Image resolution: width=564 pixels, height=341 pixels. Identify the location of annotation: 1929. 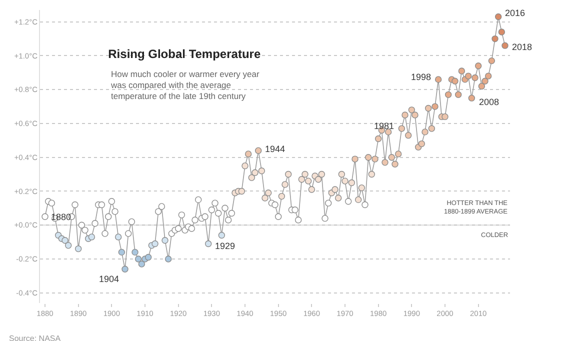
(225, 246).